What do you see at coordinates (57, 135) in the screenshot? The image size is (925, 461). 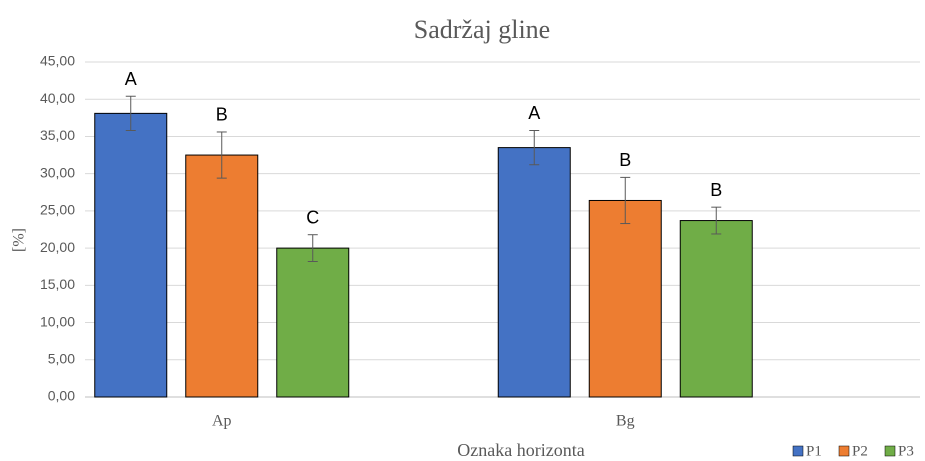 I see `y-tick-label: 35,00` at bounding box center [57, 135].